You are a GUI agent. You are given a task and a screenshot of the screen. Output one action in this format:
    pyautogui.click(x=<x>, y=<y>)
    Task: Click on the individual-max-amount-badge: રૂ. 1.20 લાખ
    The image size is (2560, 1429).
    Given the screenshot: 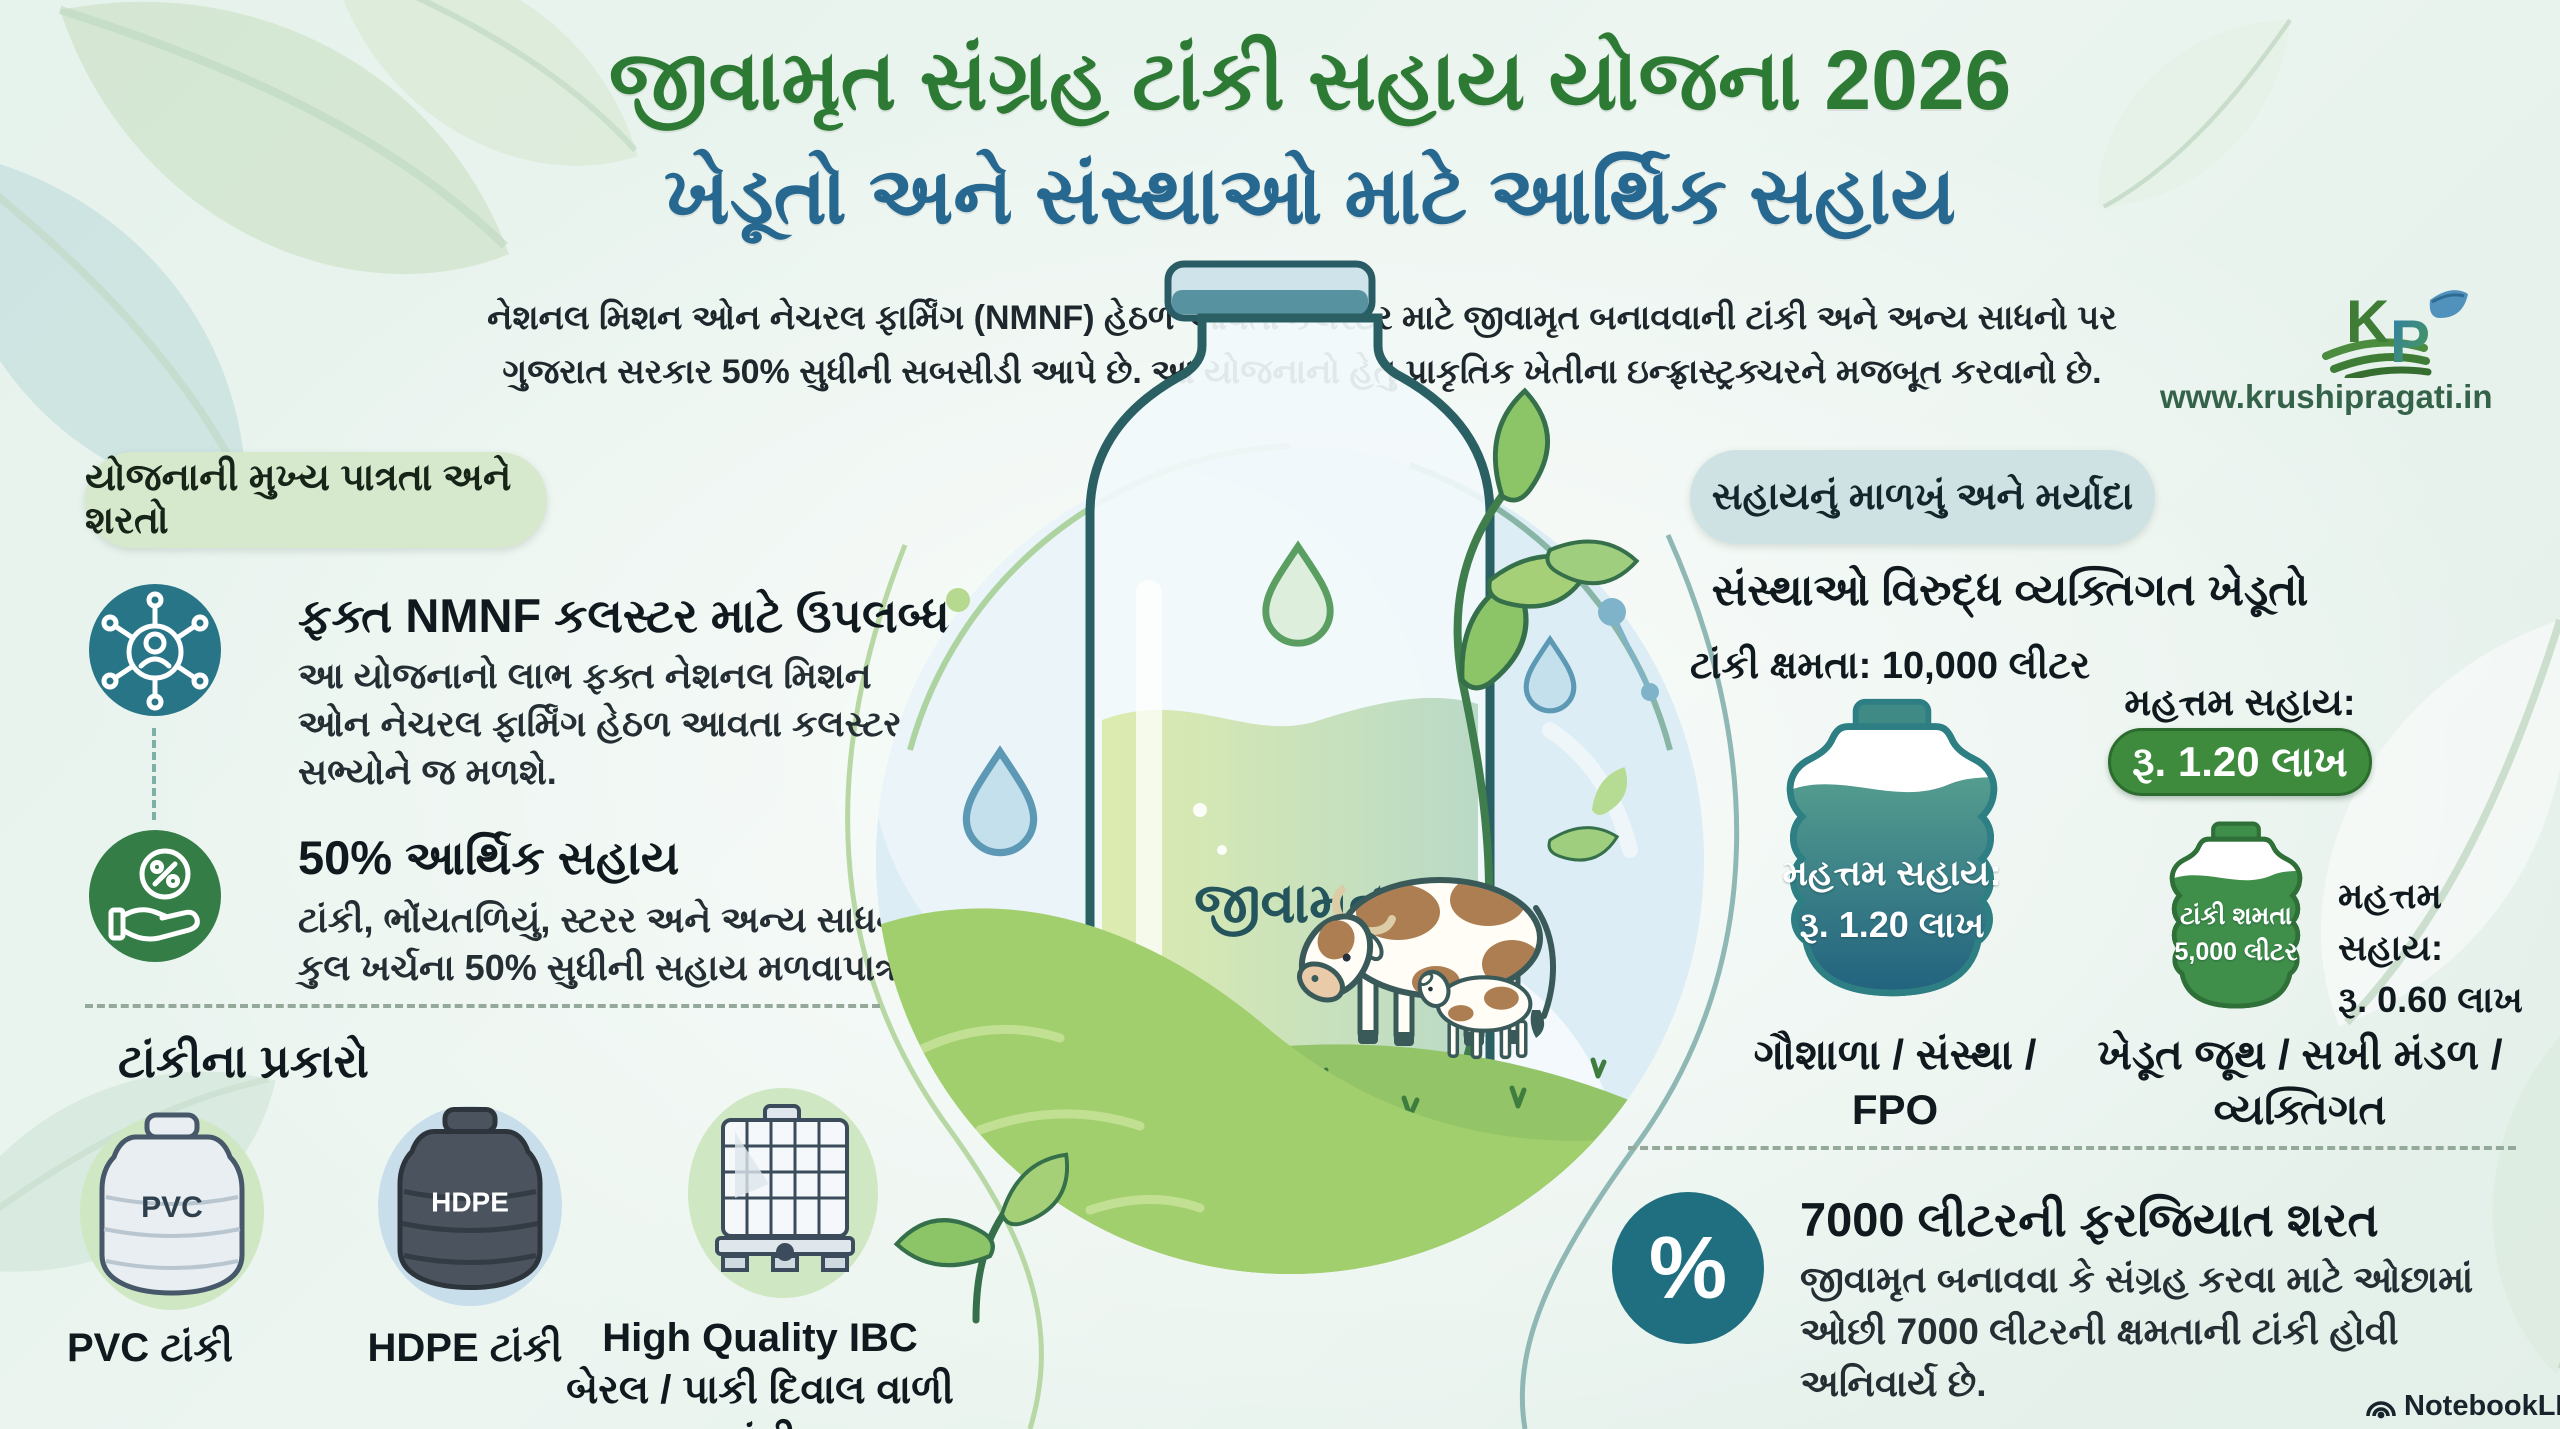 What is the action you would take?
    pyautogui.click(x=2240, y=762)
    